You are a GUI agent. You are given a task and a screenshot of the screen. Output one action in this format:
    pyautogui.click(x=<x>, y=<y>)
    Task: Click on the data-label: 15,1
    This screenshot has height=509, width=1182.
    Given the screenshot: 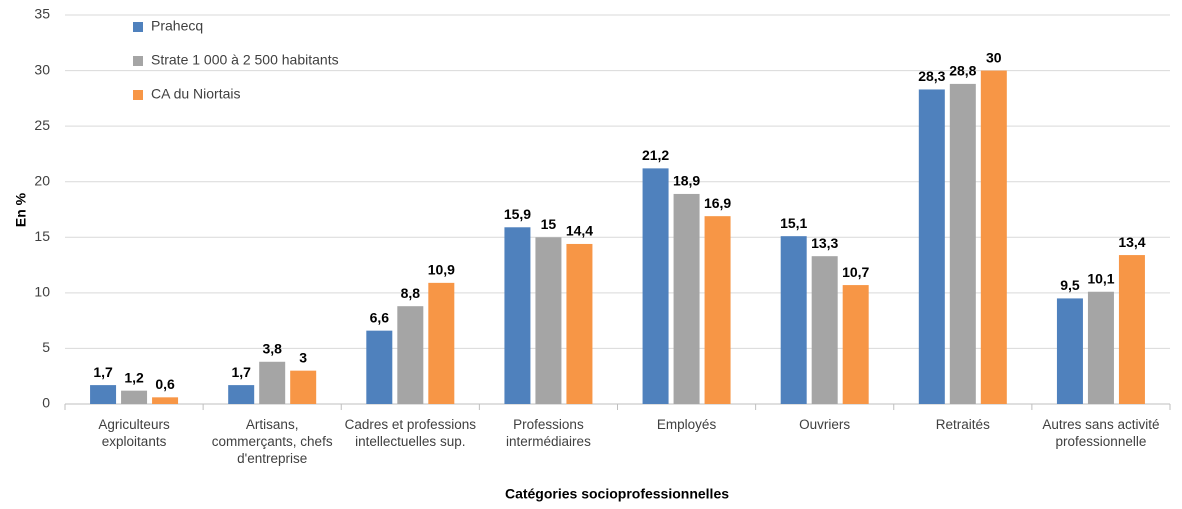 What is the action you would take?
    pyautogui.click(x=793, y=223)
    